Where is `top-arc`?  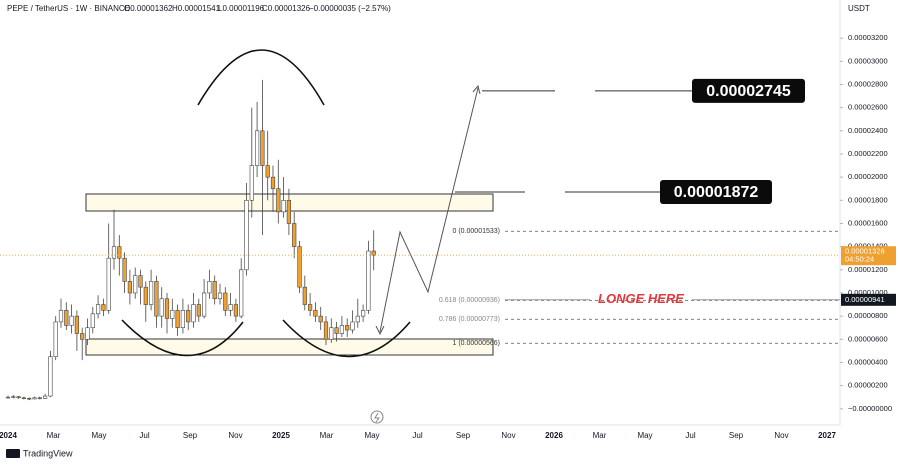 top-arc is located at coordinates (261, 77).